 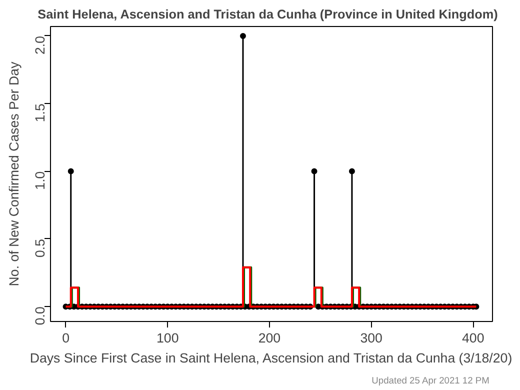 What do you see at coordinates (40, 248) in the screenshot?
I see `y-tick-label: 0.5` at bounding box center [40, 248].